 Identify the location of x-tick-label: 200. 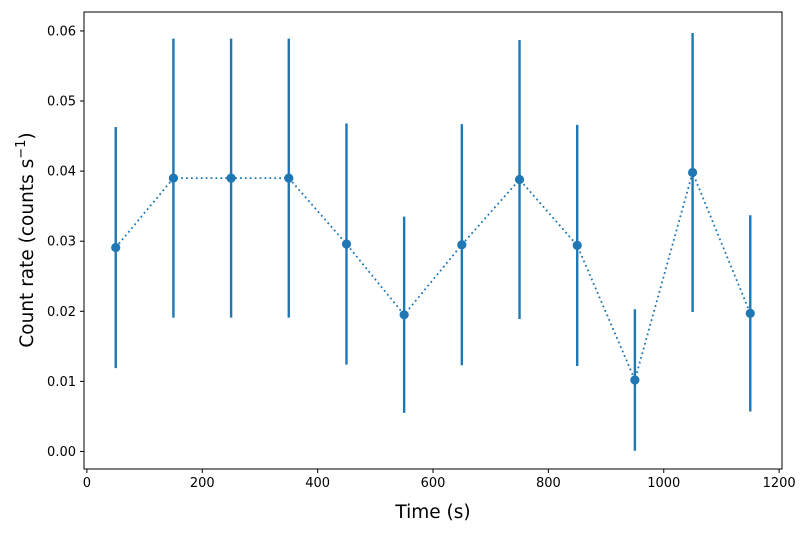
(202, 483).